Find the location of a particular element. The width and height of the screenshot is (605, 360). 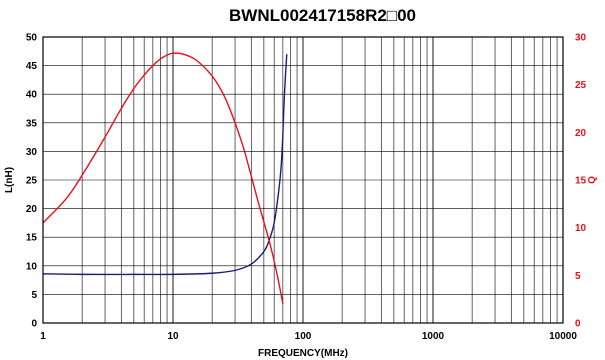

y2-axis-label: Q is located at coordinates (592, 180).